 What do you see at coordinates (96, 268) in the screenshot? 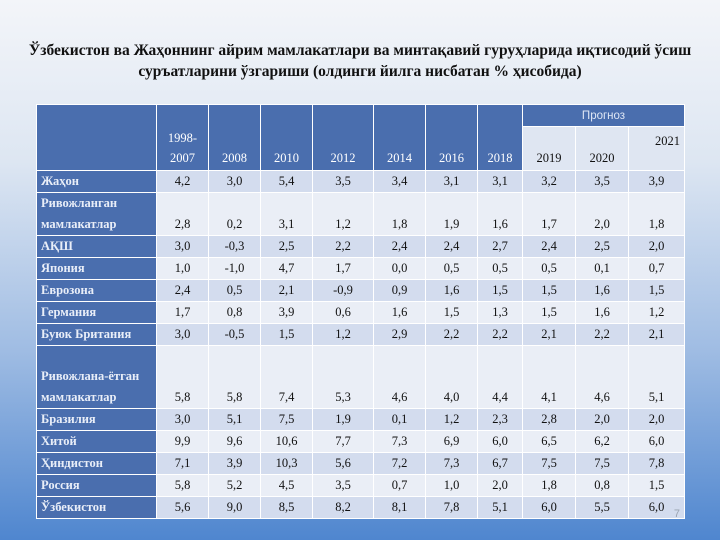
I see `row-label: Япония` at bounding box center [96, 268].